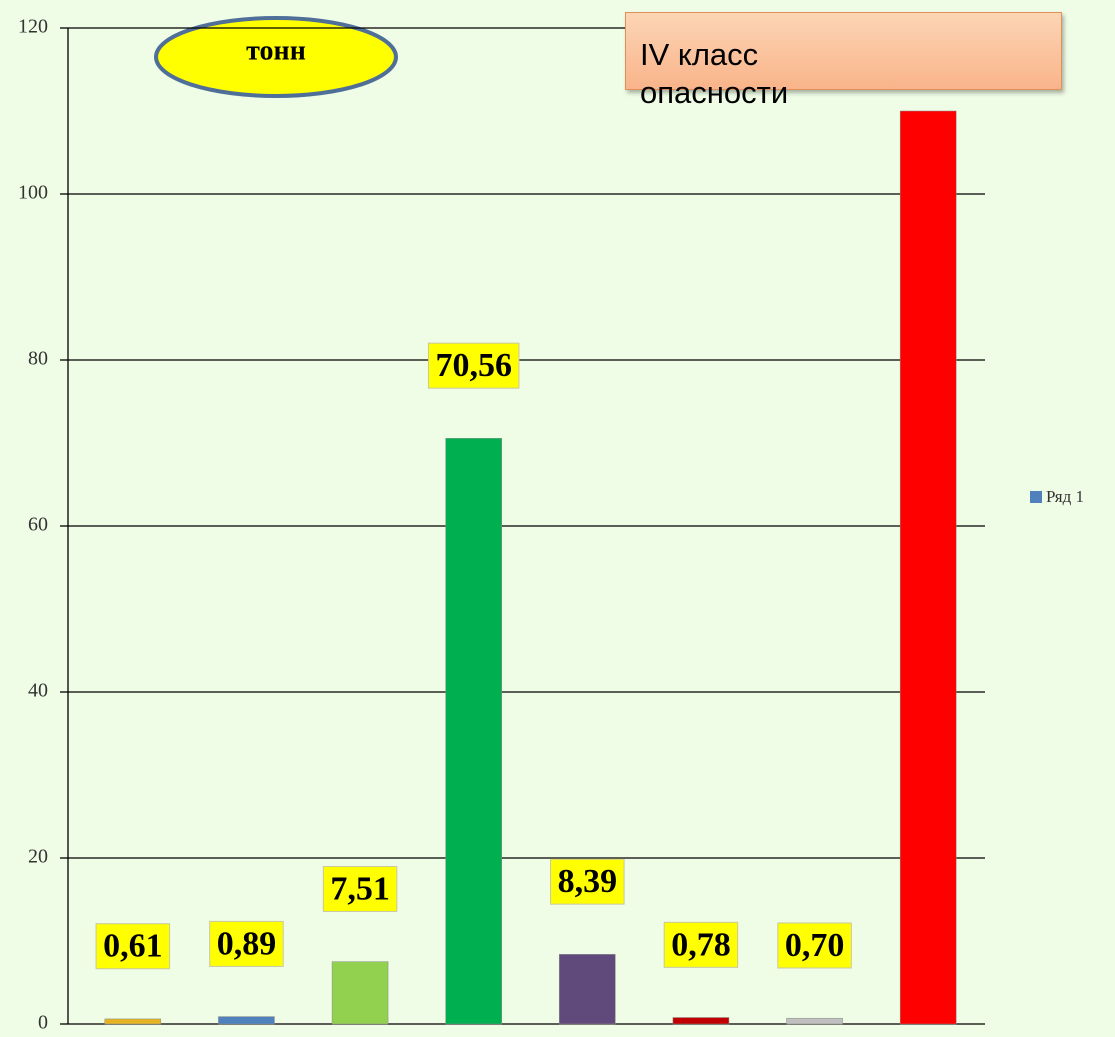 This screenshot has height=1037, width=1115. I want to click on value-label: 0,89, so click(247, 943).